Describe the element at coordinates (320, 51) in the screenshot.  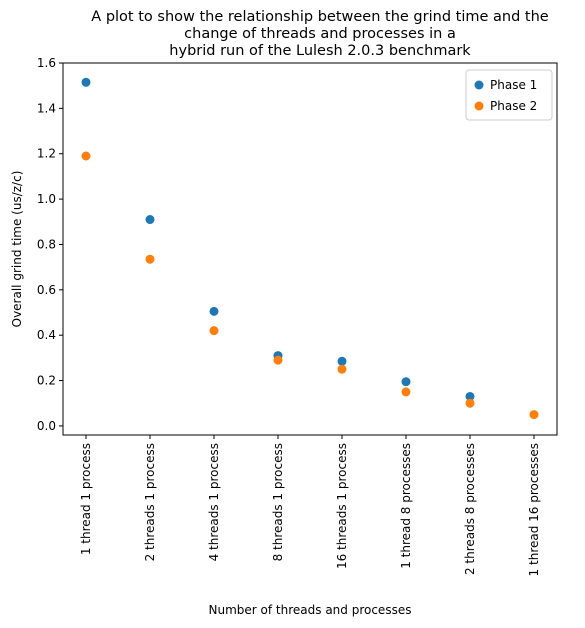
I see `chart-title-line-3: hybrid run of the Lulesh 2.0.3 benchmark` at that location.